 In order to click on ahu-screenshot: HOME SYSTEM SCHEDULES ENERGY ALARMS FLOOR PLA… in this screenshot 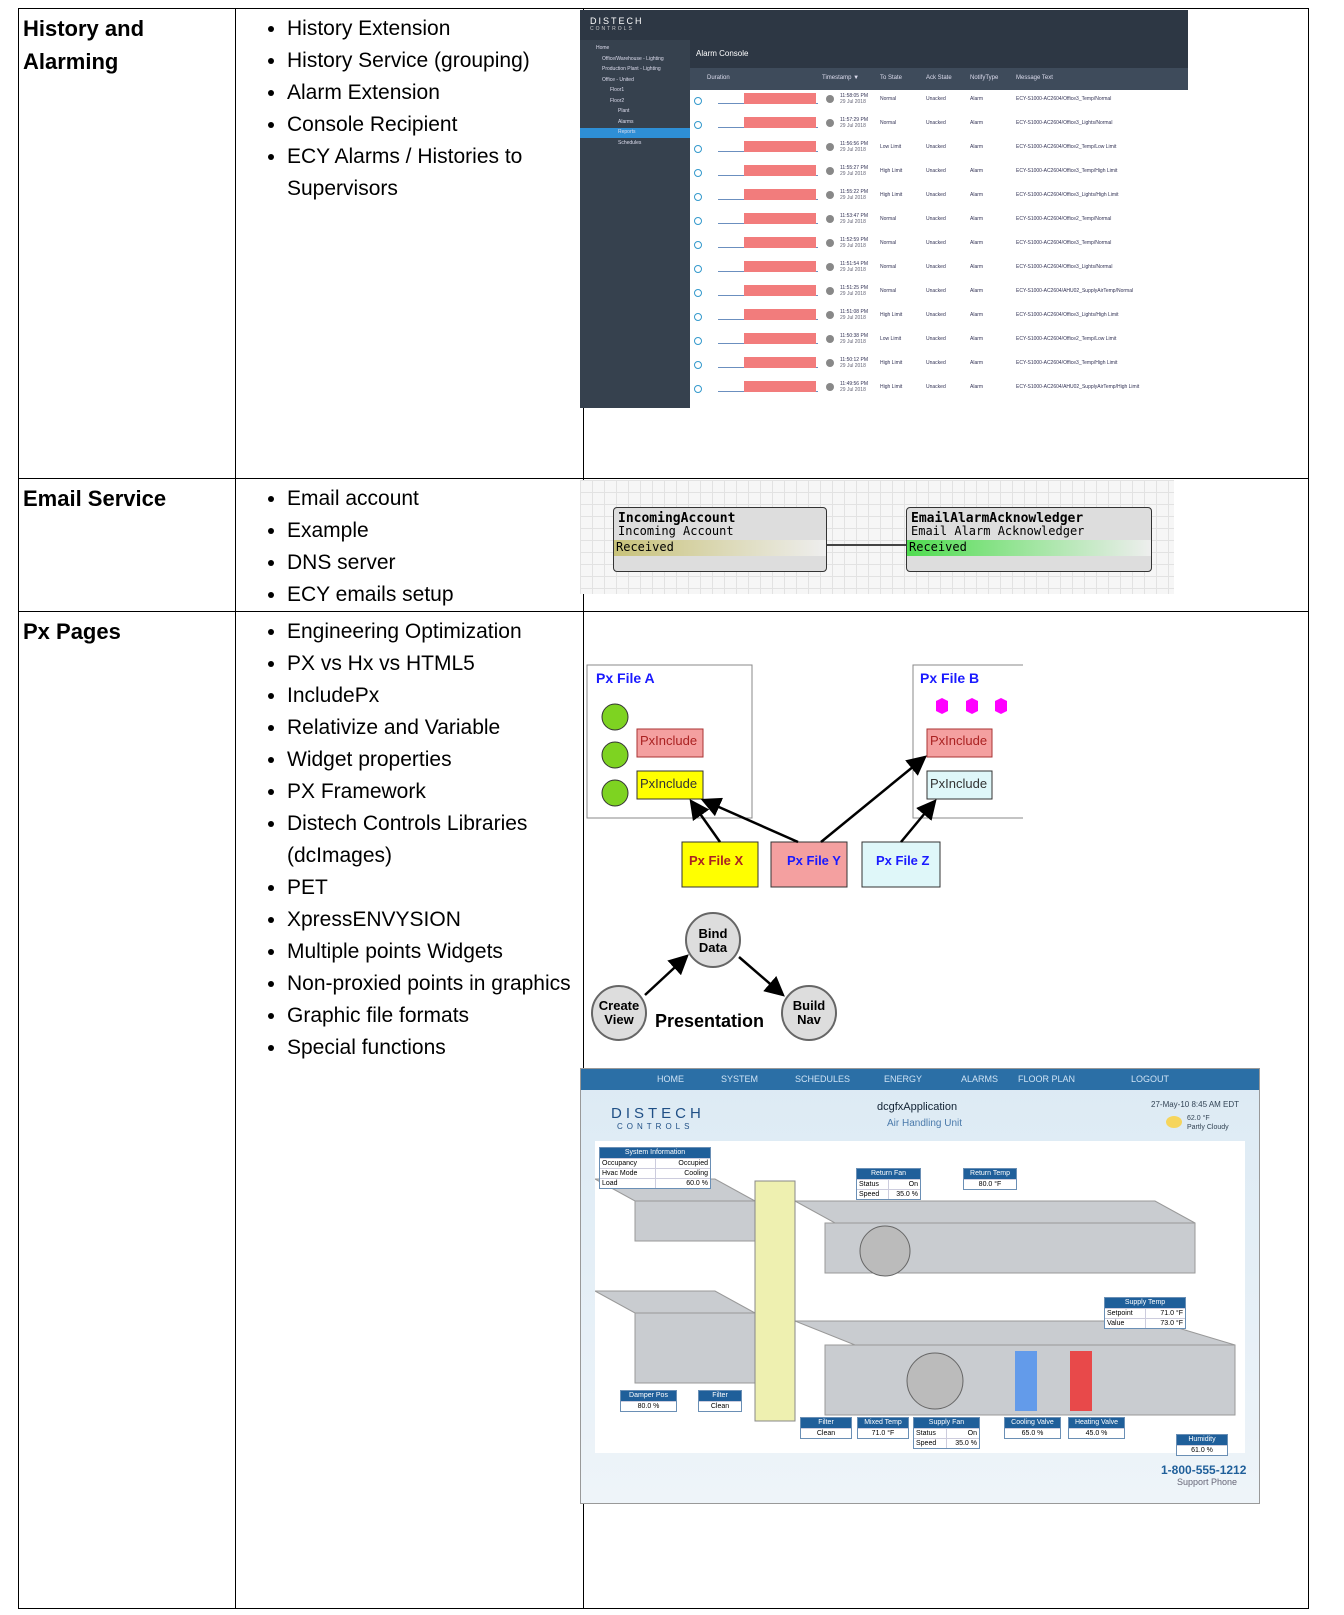, I will do `click(920, 1286)`.